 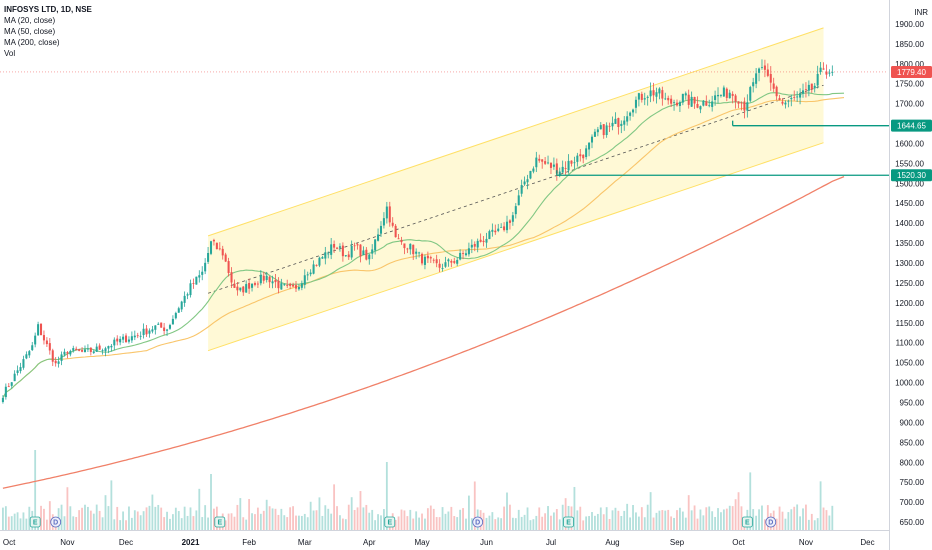 I want to click on legend-symbol-title: INFOSYS LTD, 1D, NSE, so click(x=48, y=9).